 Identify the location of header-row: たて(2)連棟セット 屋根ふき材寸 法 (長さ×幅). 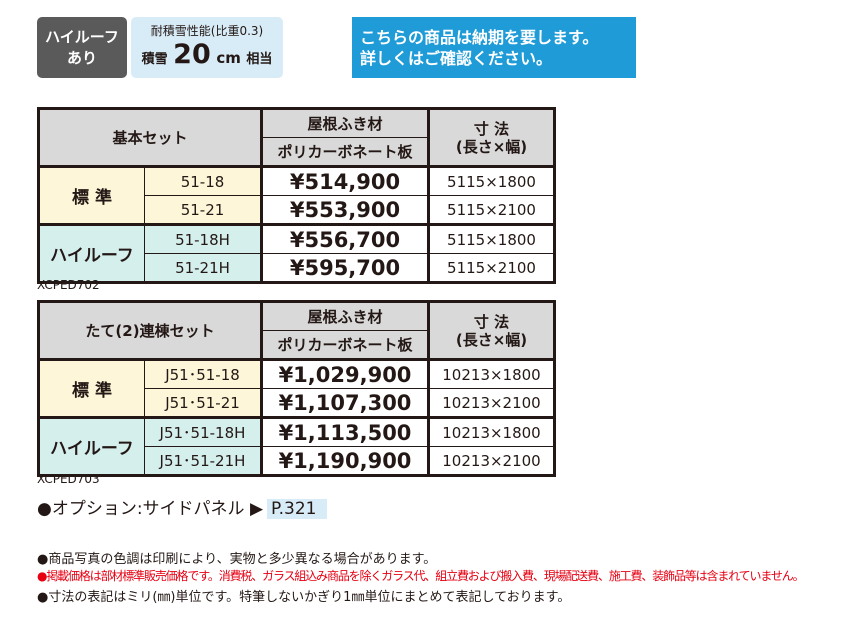
(296, 330).